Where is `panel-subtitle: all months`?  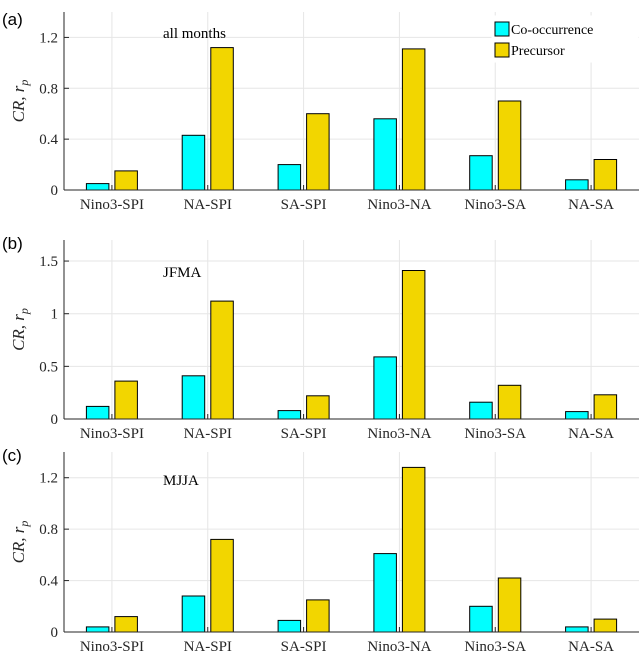
panel-subtitle: all months is located at coordinates (194, 34).